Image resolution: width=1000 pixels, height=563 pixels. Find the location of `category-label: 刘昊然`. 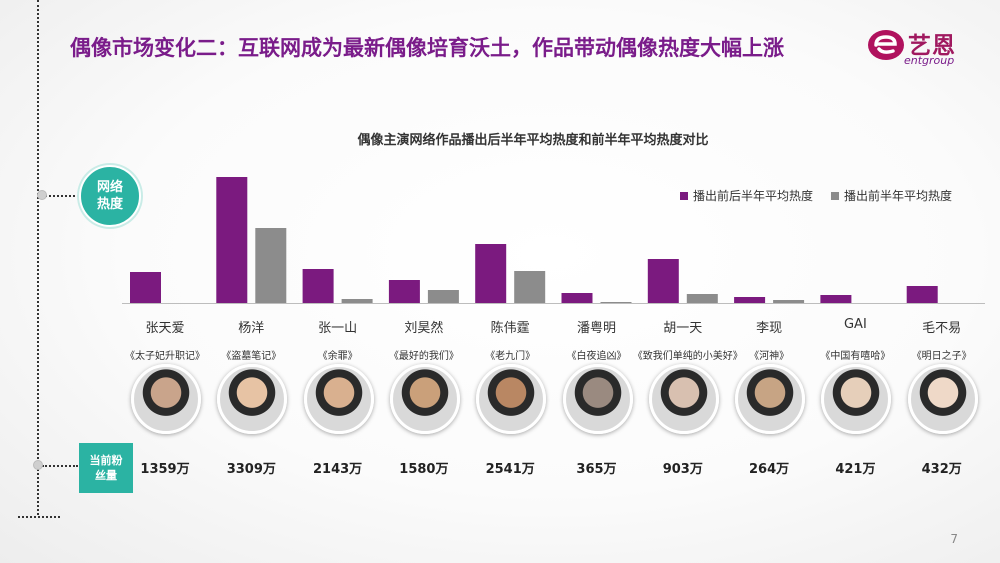

category-label: 刘昊然 is located at coordinates (424, 328).